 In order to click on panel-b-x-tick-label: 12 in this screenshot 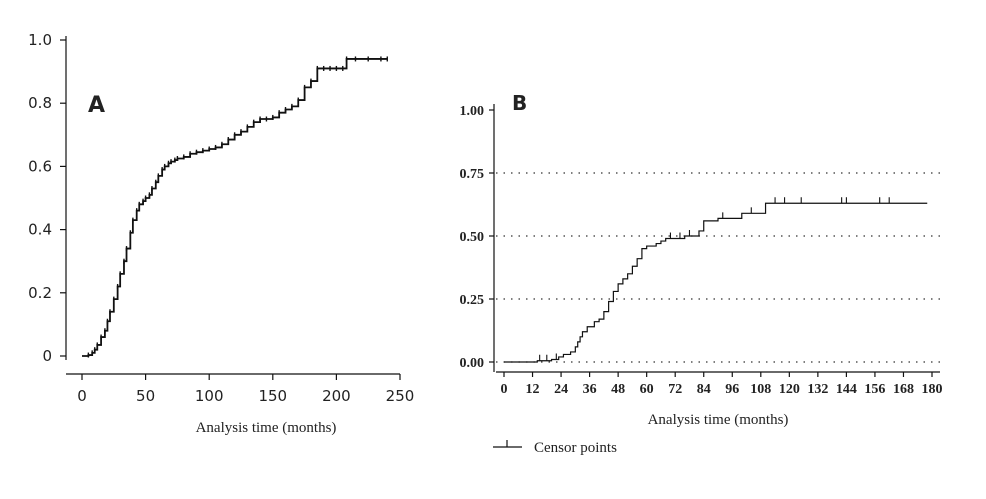, I will do `click(533, 389)`.